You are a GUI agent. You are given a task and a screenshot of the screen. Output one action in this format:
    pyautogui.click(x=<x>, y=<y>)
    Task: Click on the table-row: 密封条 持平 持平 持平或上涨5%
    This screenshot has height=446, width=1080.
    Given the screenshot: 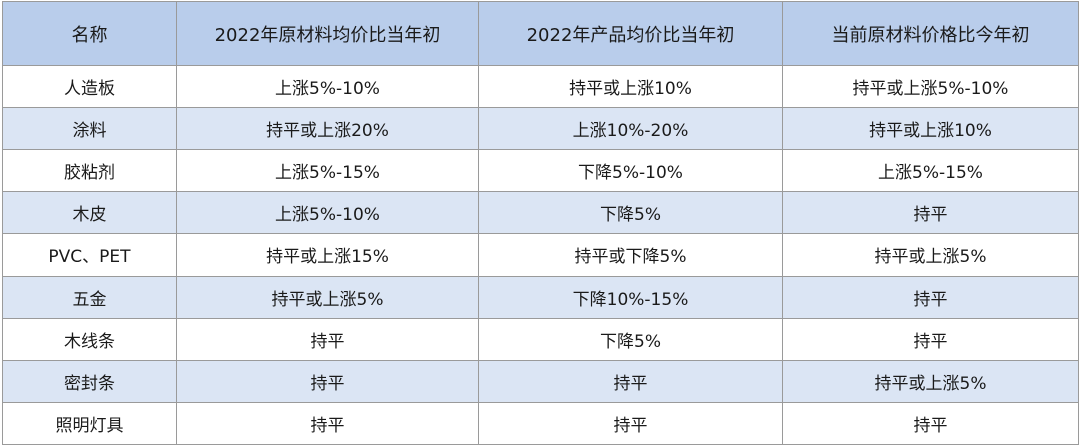 What is the action you would take?
    pyautogui.click(x=540, y=381)
    